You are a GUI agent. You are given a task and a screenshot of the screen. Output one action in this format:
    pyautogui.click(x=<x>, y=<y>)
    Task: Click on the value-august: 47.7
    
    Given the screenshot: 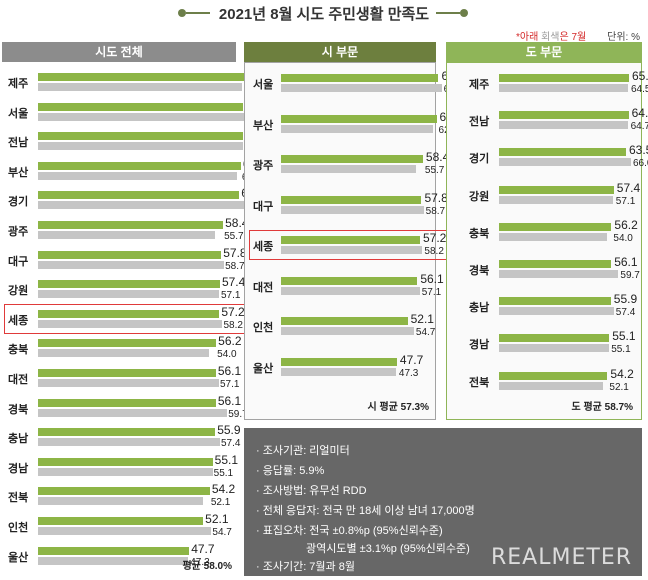 What is the action you would take?
    pyautogui.click(x=203, y=548)
    